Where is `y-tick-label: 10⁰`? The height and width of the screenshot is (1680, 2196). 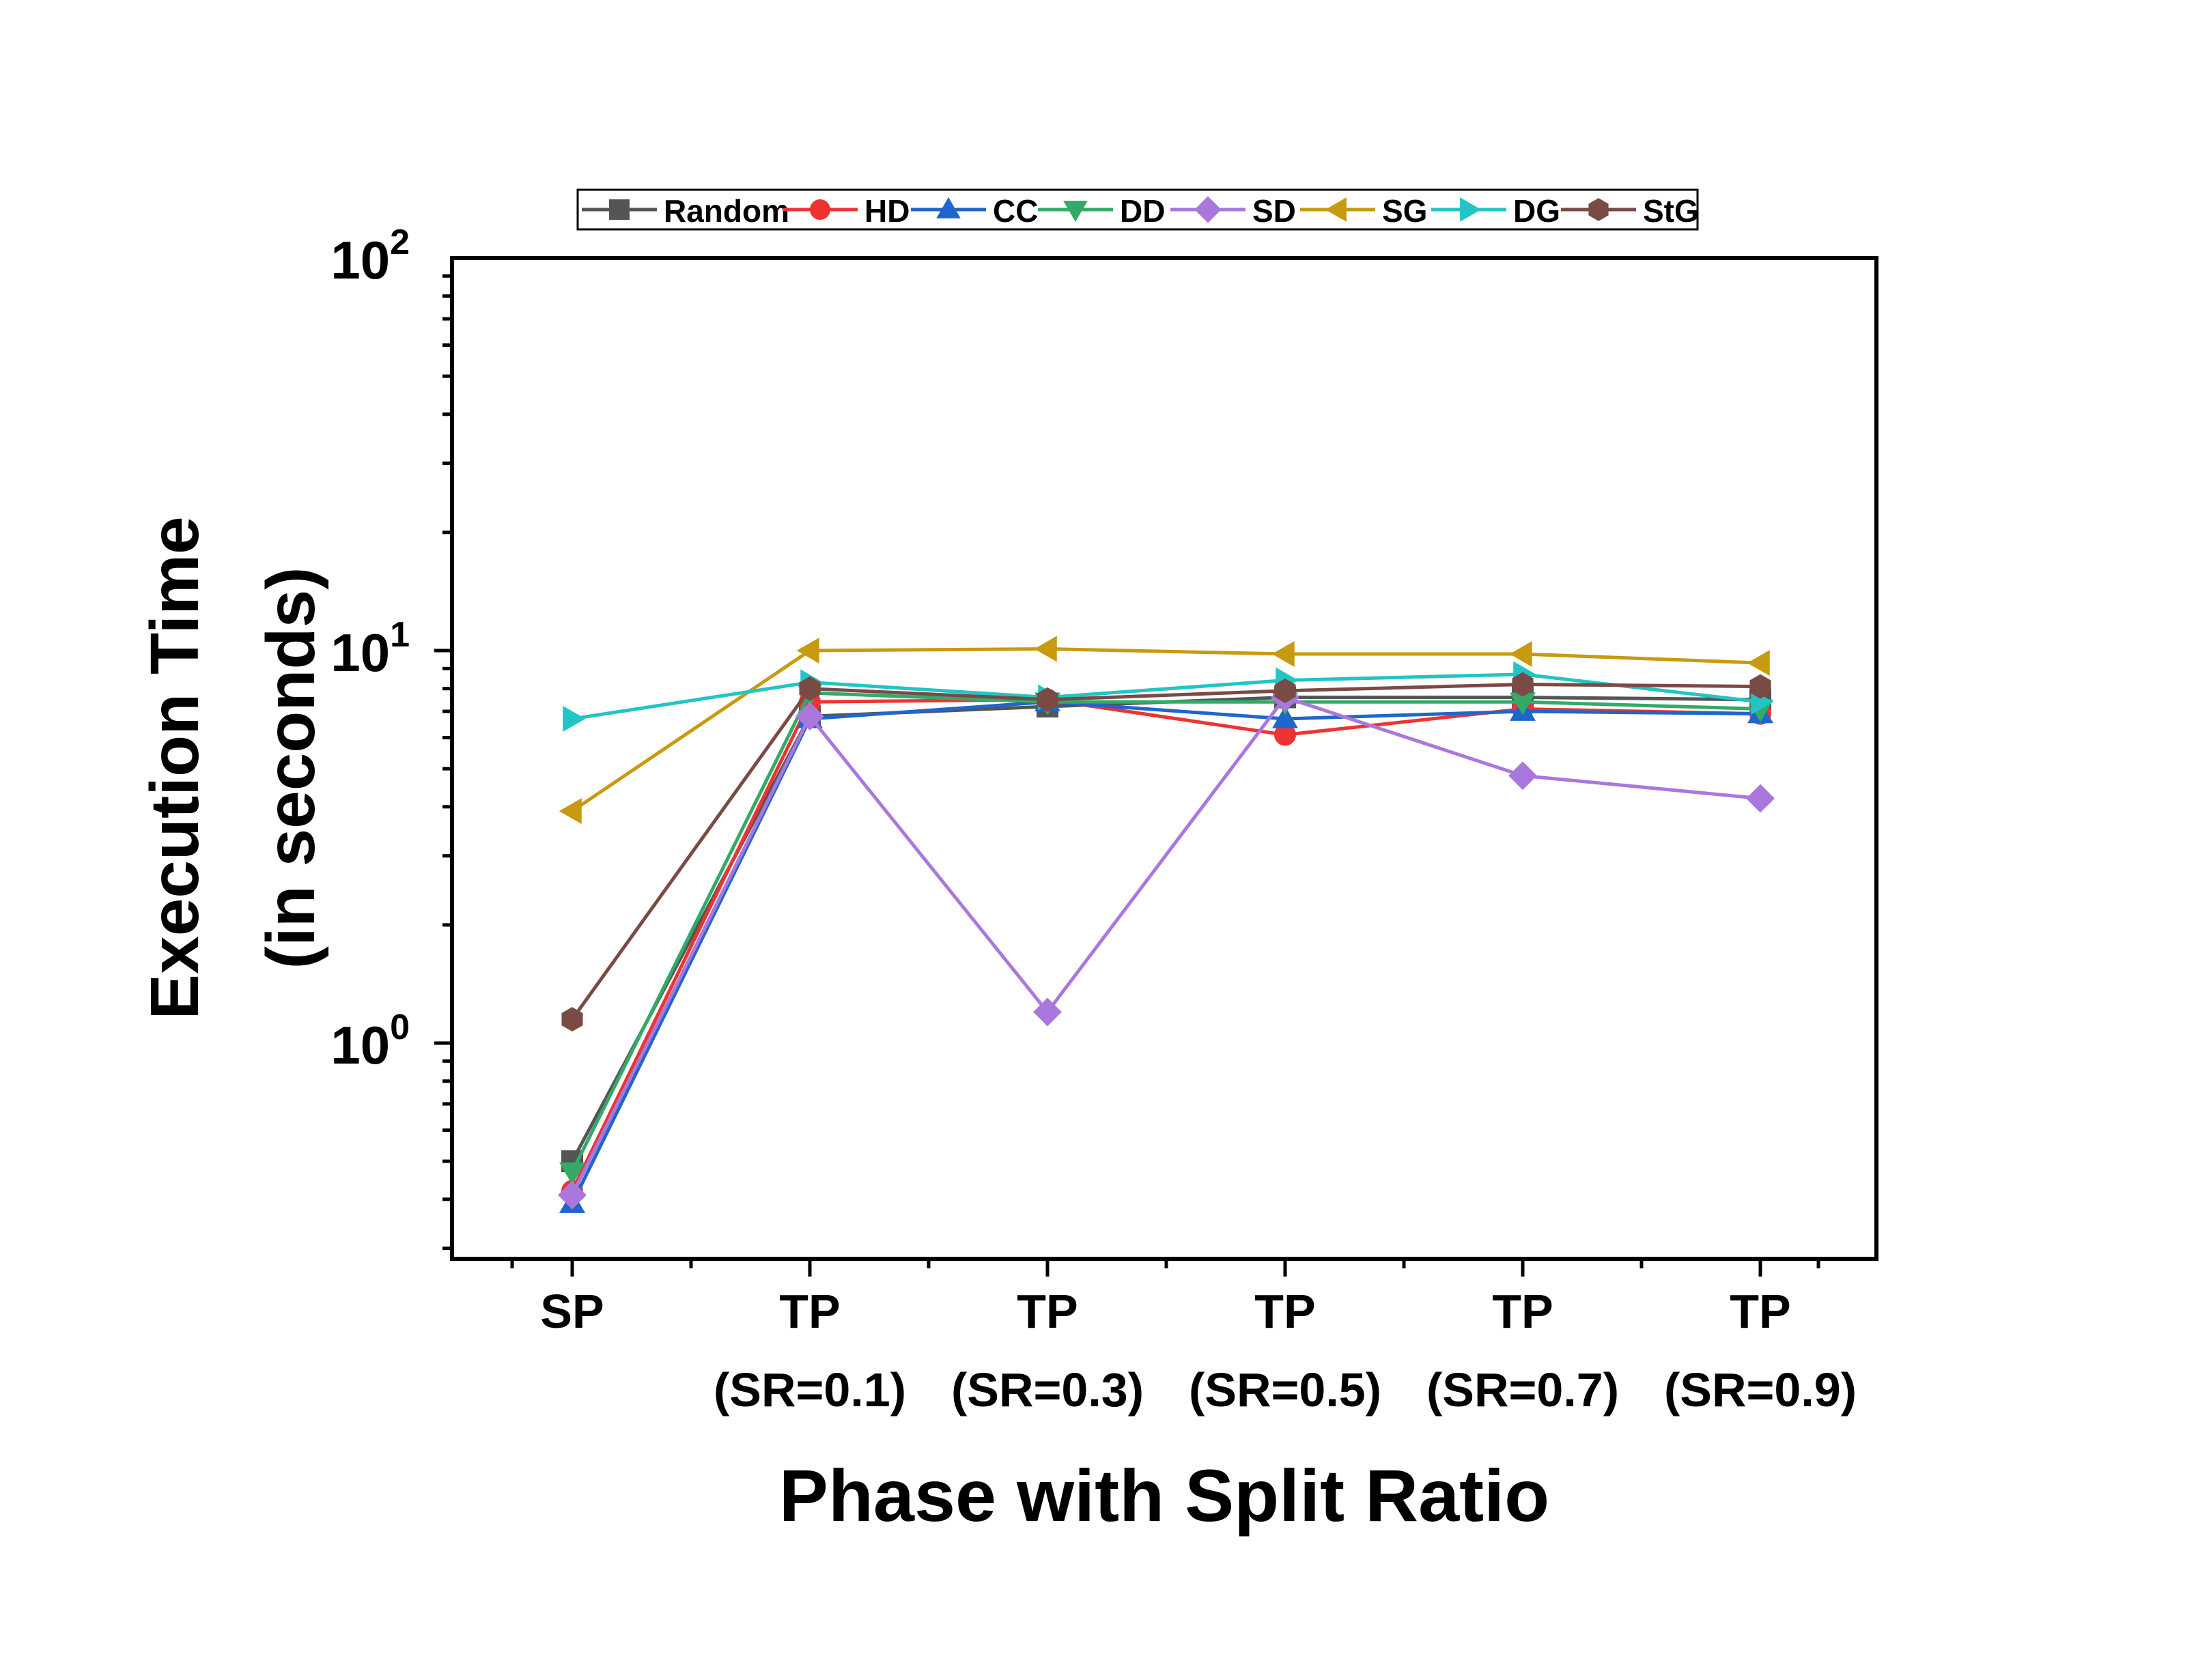 y-tick-label: 10⁰ is located at coordinates (370, 1041).